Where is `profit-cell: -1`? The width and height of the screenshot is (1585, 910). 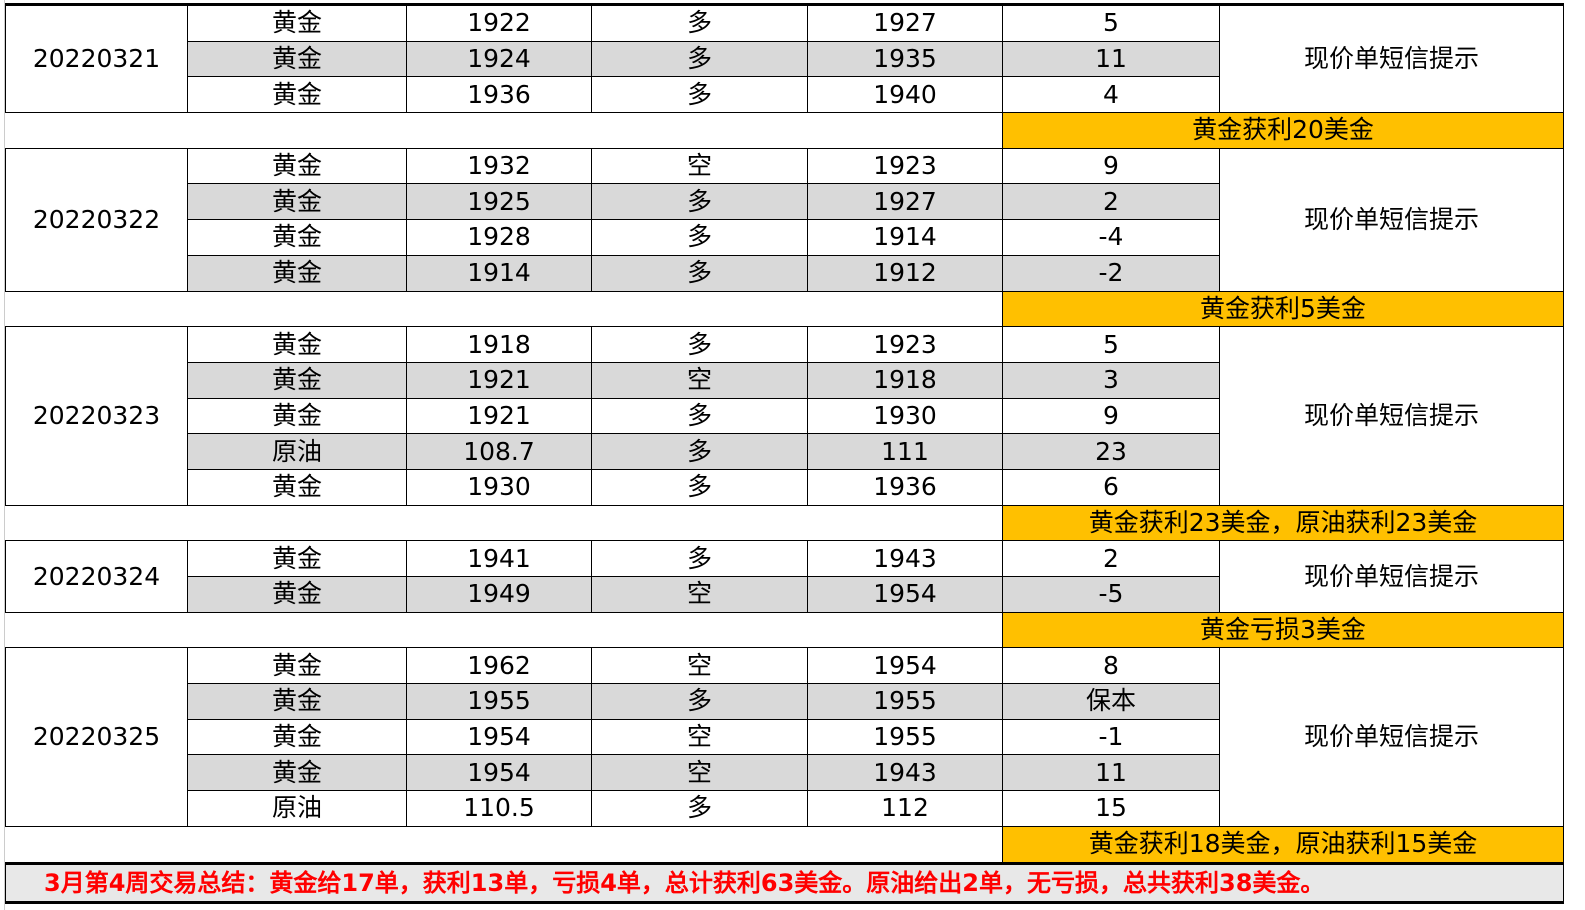 profit-cell: -1 is located at coordinates (1111, 737).